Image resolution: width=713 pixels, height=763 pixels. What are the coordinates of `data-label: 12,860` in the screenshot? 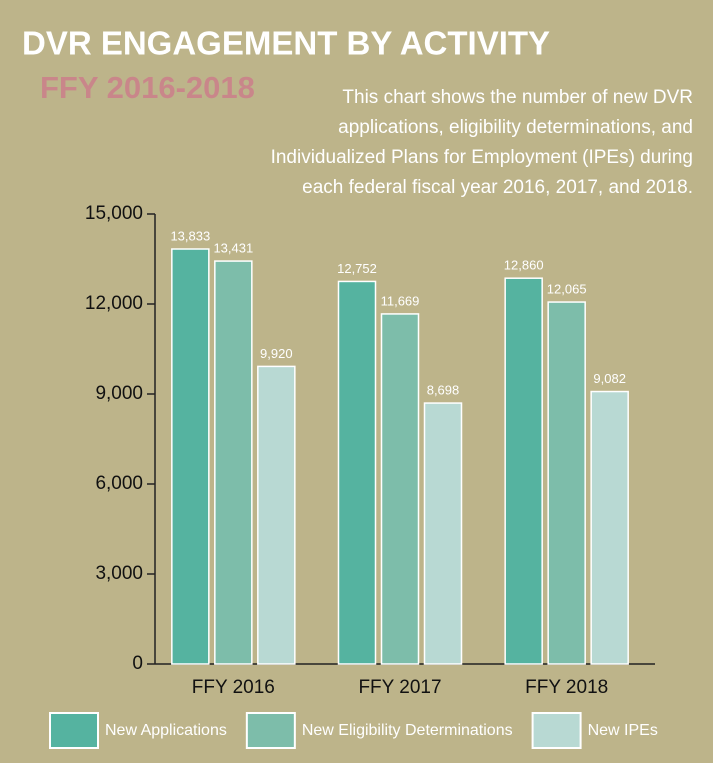 It's located at (524, 265).